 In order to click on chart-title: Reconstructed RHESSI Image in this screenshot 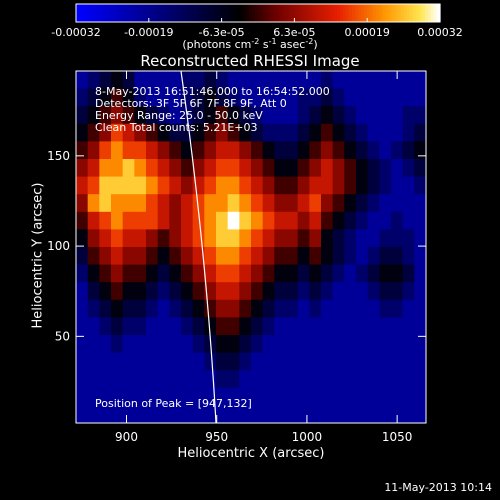, I will do `click(250, 61)`.